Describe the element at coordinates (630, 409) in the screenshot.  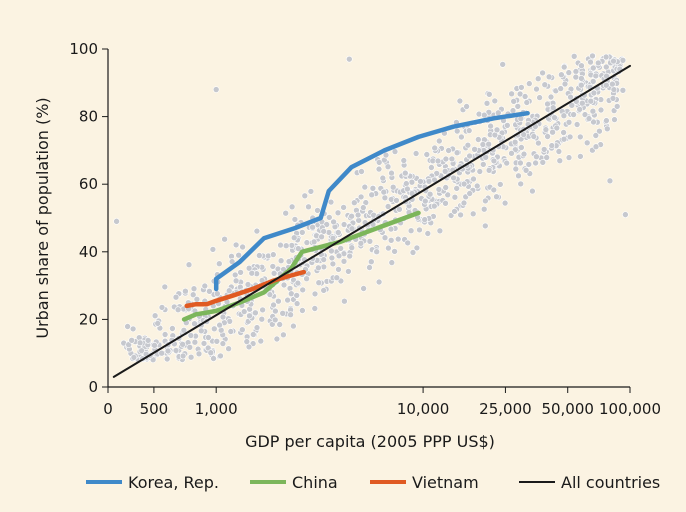
I see `x-tick-label: 100,000` at that location.